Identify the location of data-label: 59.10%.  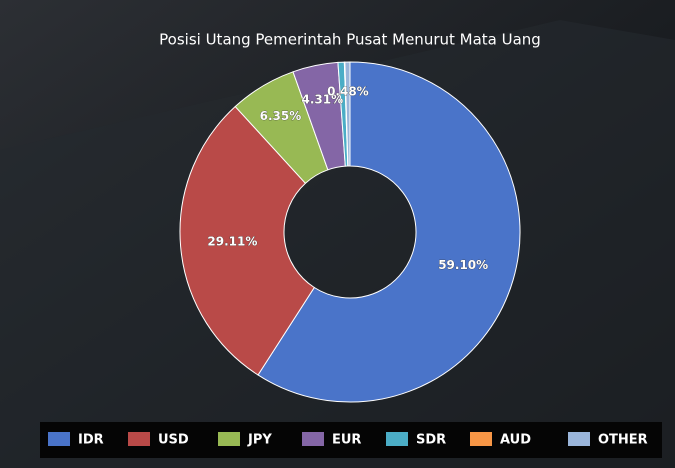
(463, 265).